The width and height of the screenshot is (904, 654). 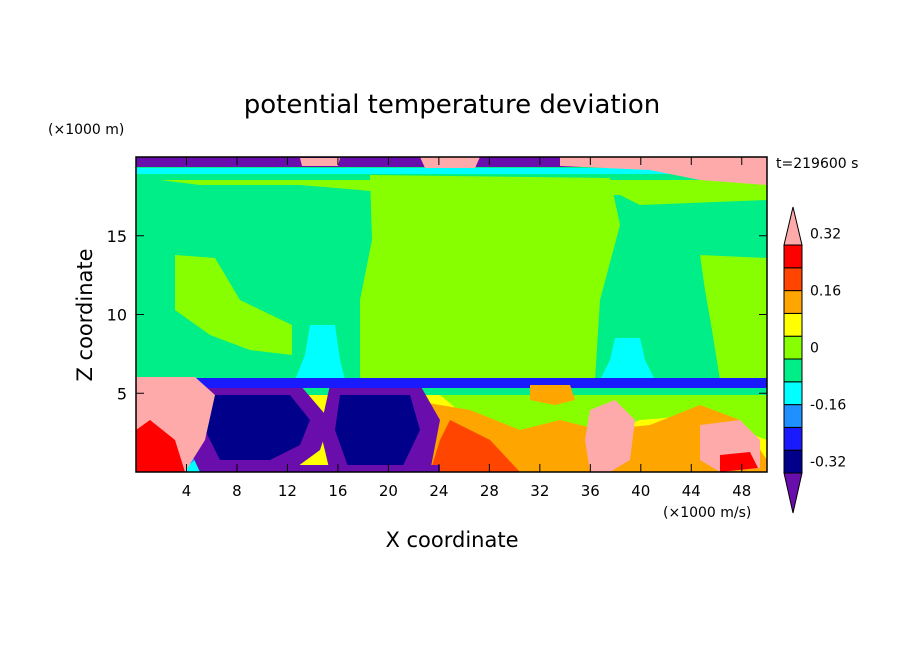 I want to click on colorbar-tick-label: -0.32, so click(x=828, y=463).